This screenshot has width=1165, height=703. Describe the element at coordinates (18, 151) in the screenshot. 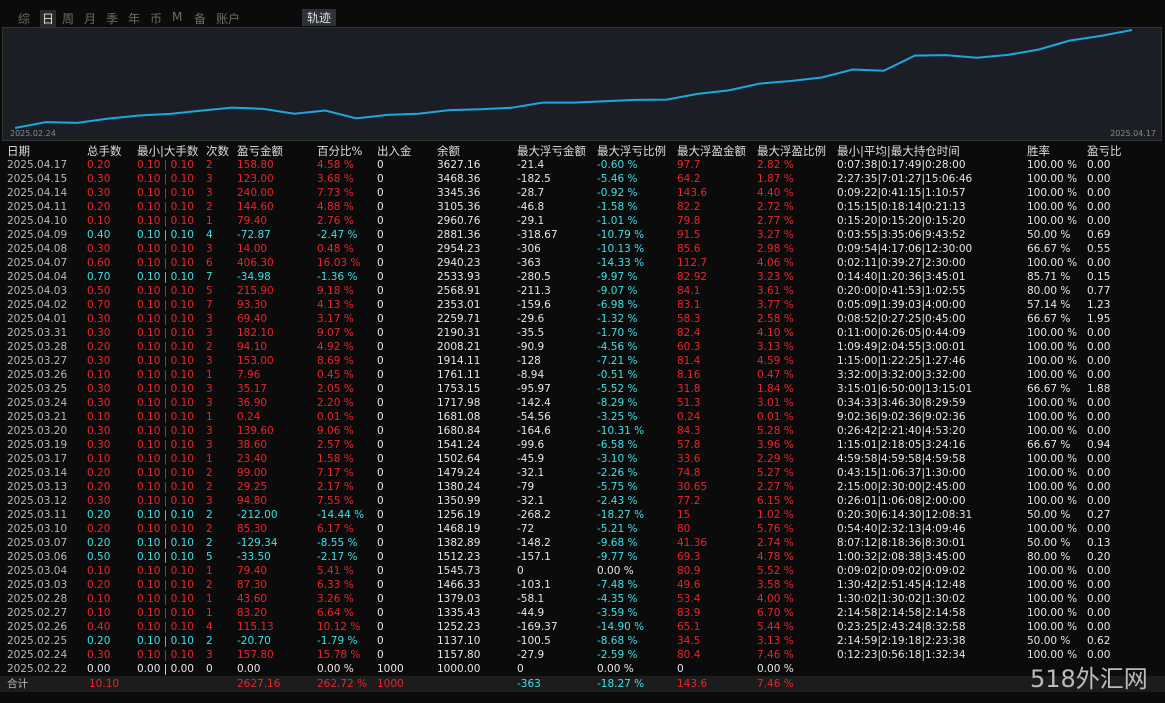

I see `column-header: 日期` at that location.